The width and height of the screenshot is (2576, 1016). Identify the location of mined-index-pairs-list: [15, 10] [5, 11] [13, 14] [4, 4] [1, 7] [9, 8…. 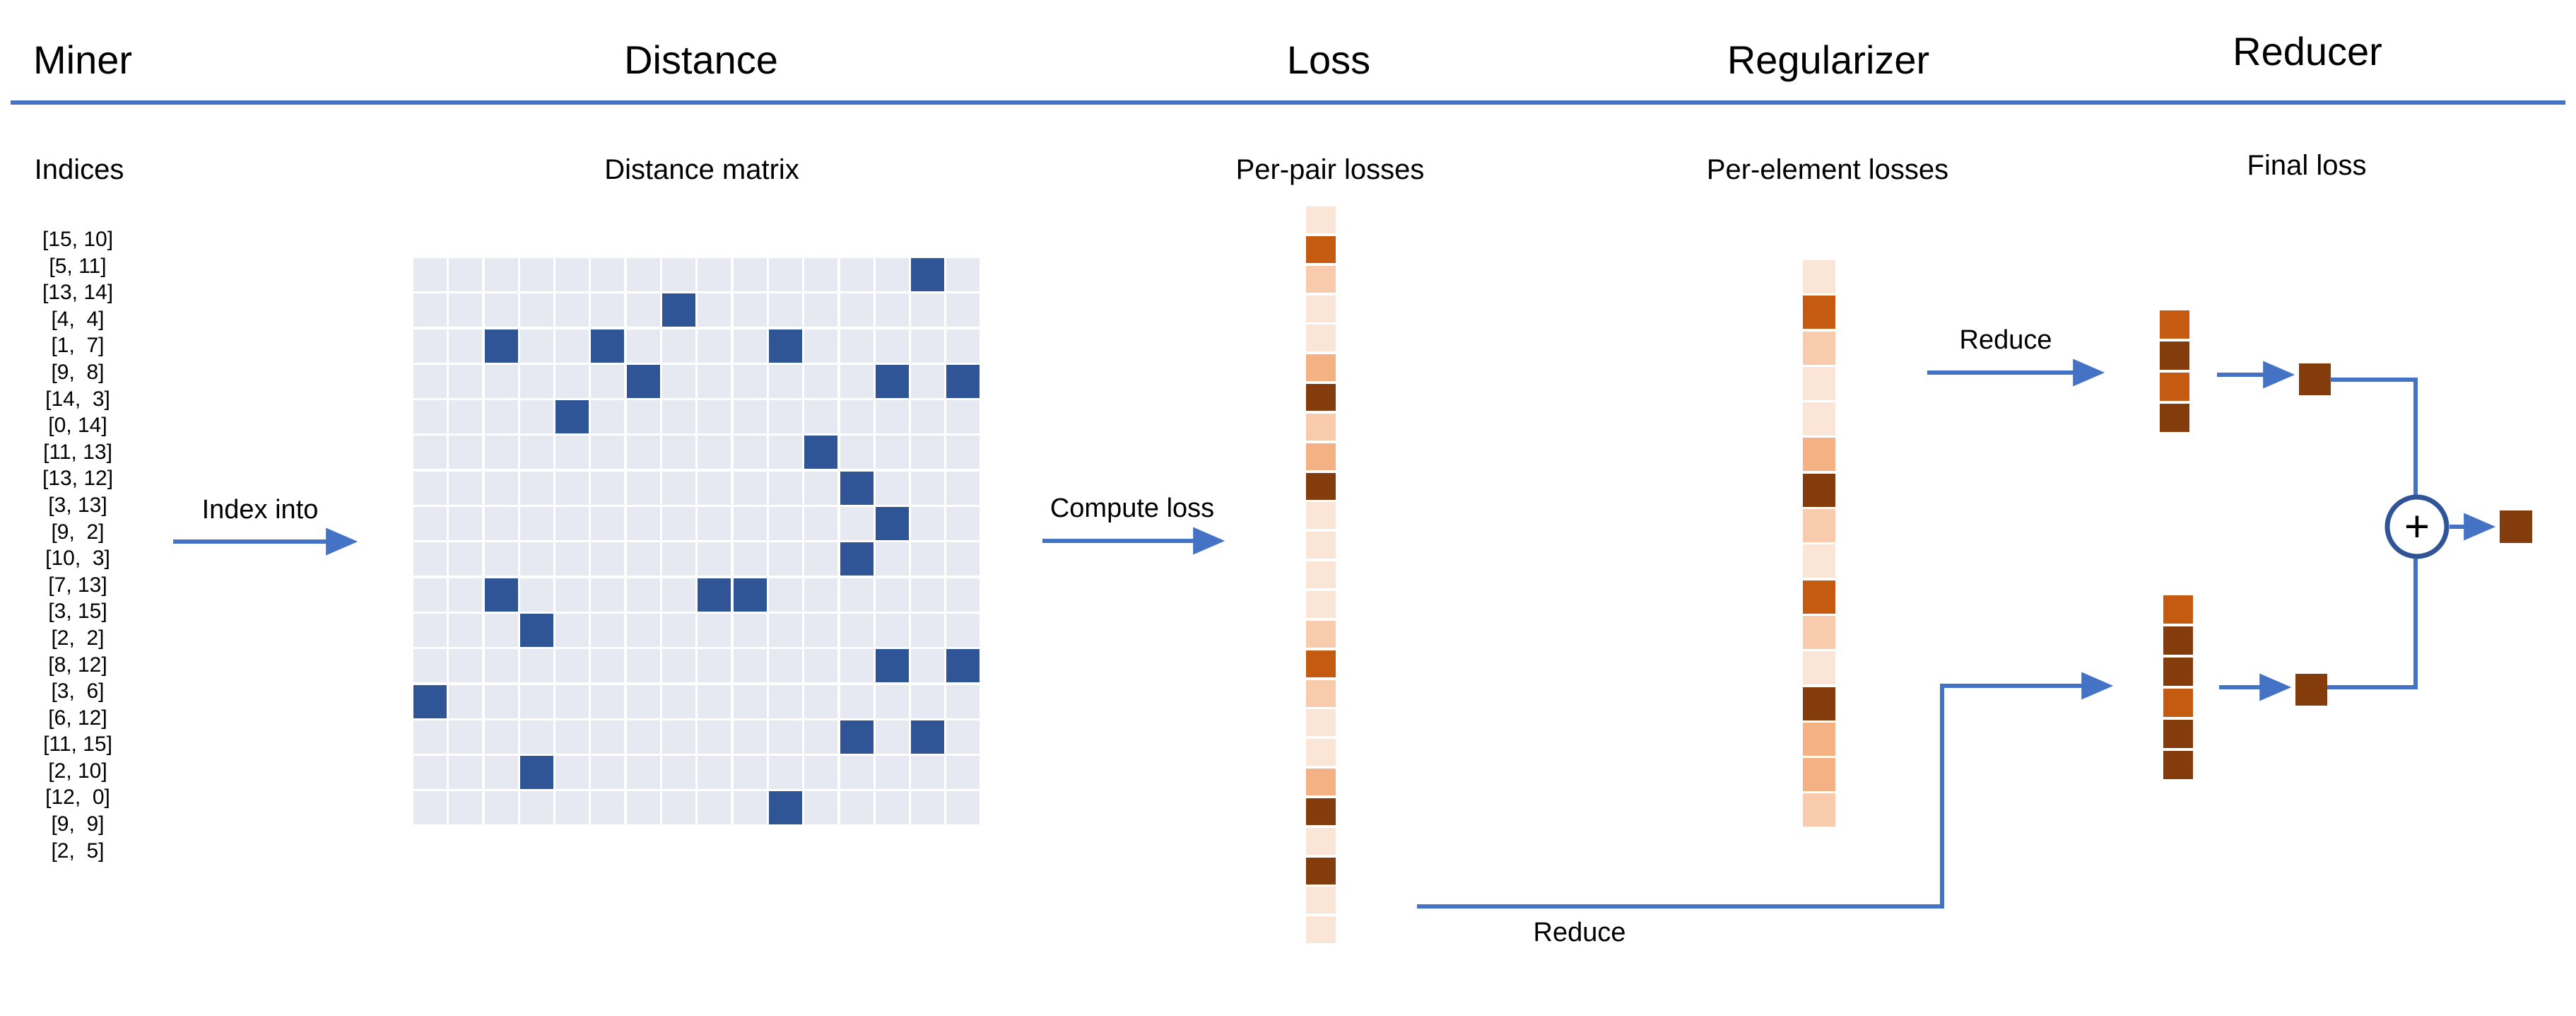
(78, 545).